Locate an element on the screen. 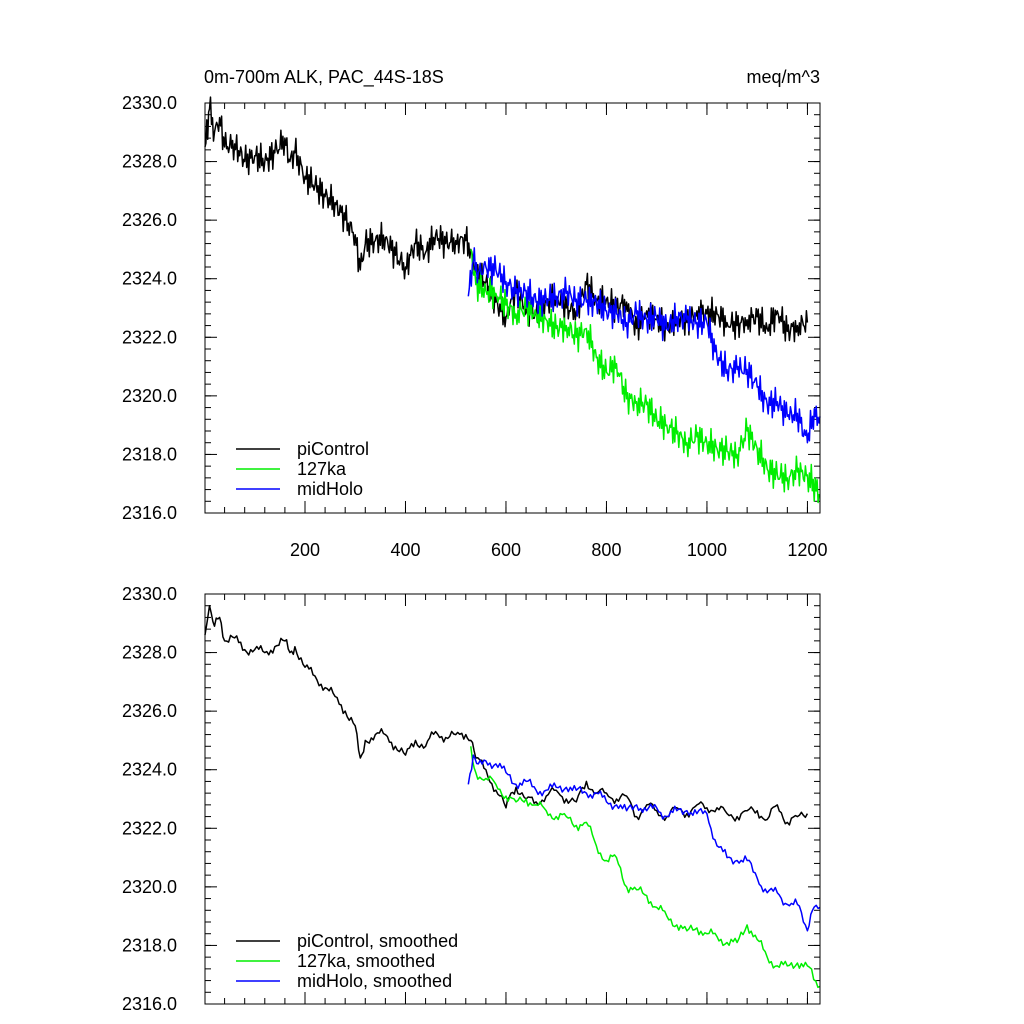 The height and width of the screenshot is (1024, 1024). legend-label-midholo: midHolo is located at coordinates (330, 489).